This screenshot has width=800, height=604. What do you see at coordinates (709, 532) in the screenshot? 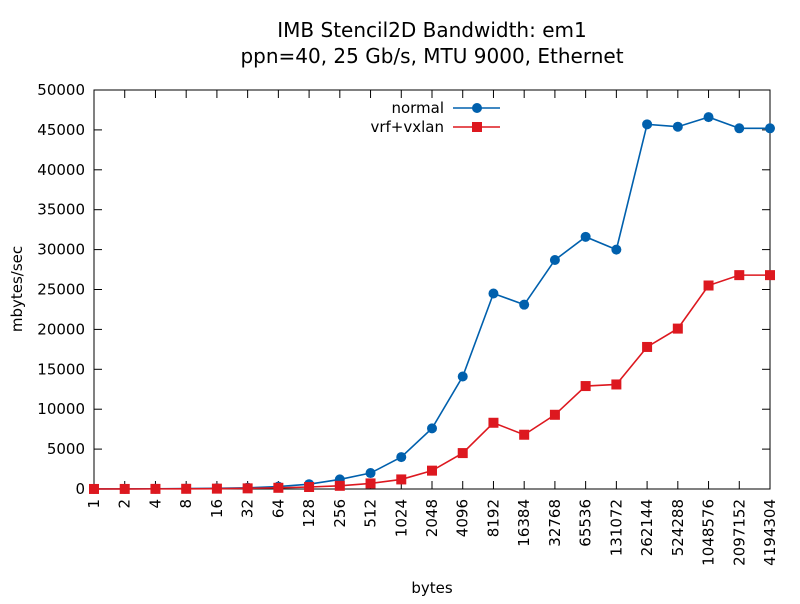
I see `x-tick-label: 1048576` at bounding box center [709, 532].